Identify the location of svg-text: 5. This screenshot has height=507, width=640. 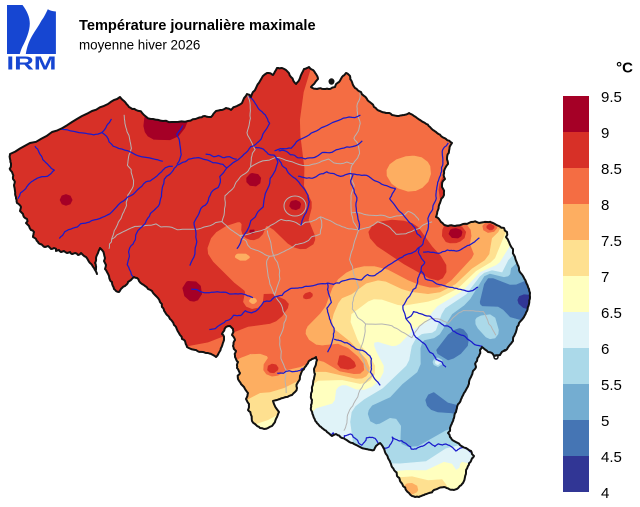
(605, 421).